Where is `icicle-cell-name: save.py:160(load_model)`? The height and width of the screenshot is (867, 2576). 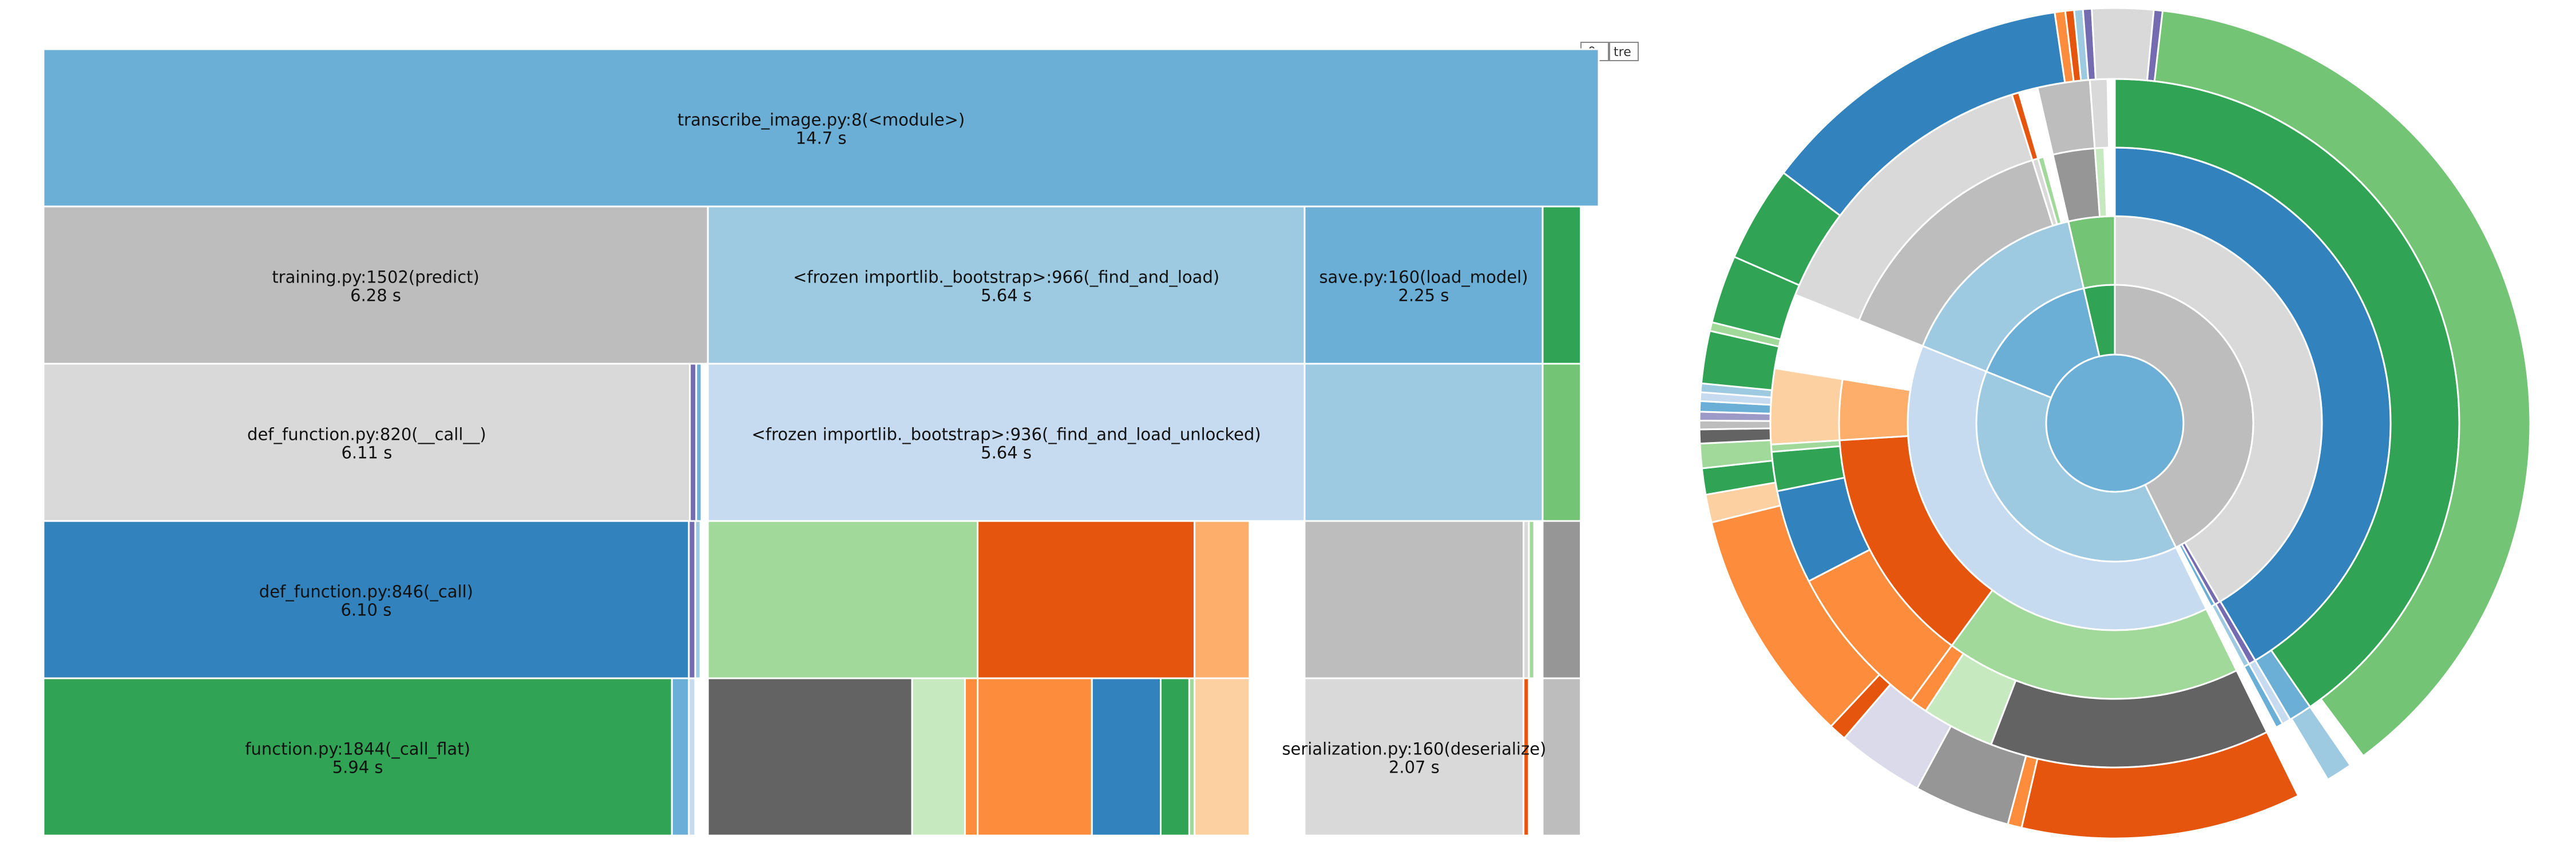 icicle-cell-name: save.py:160(load_model) is located at coordinates (1423, 277).